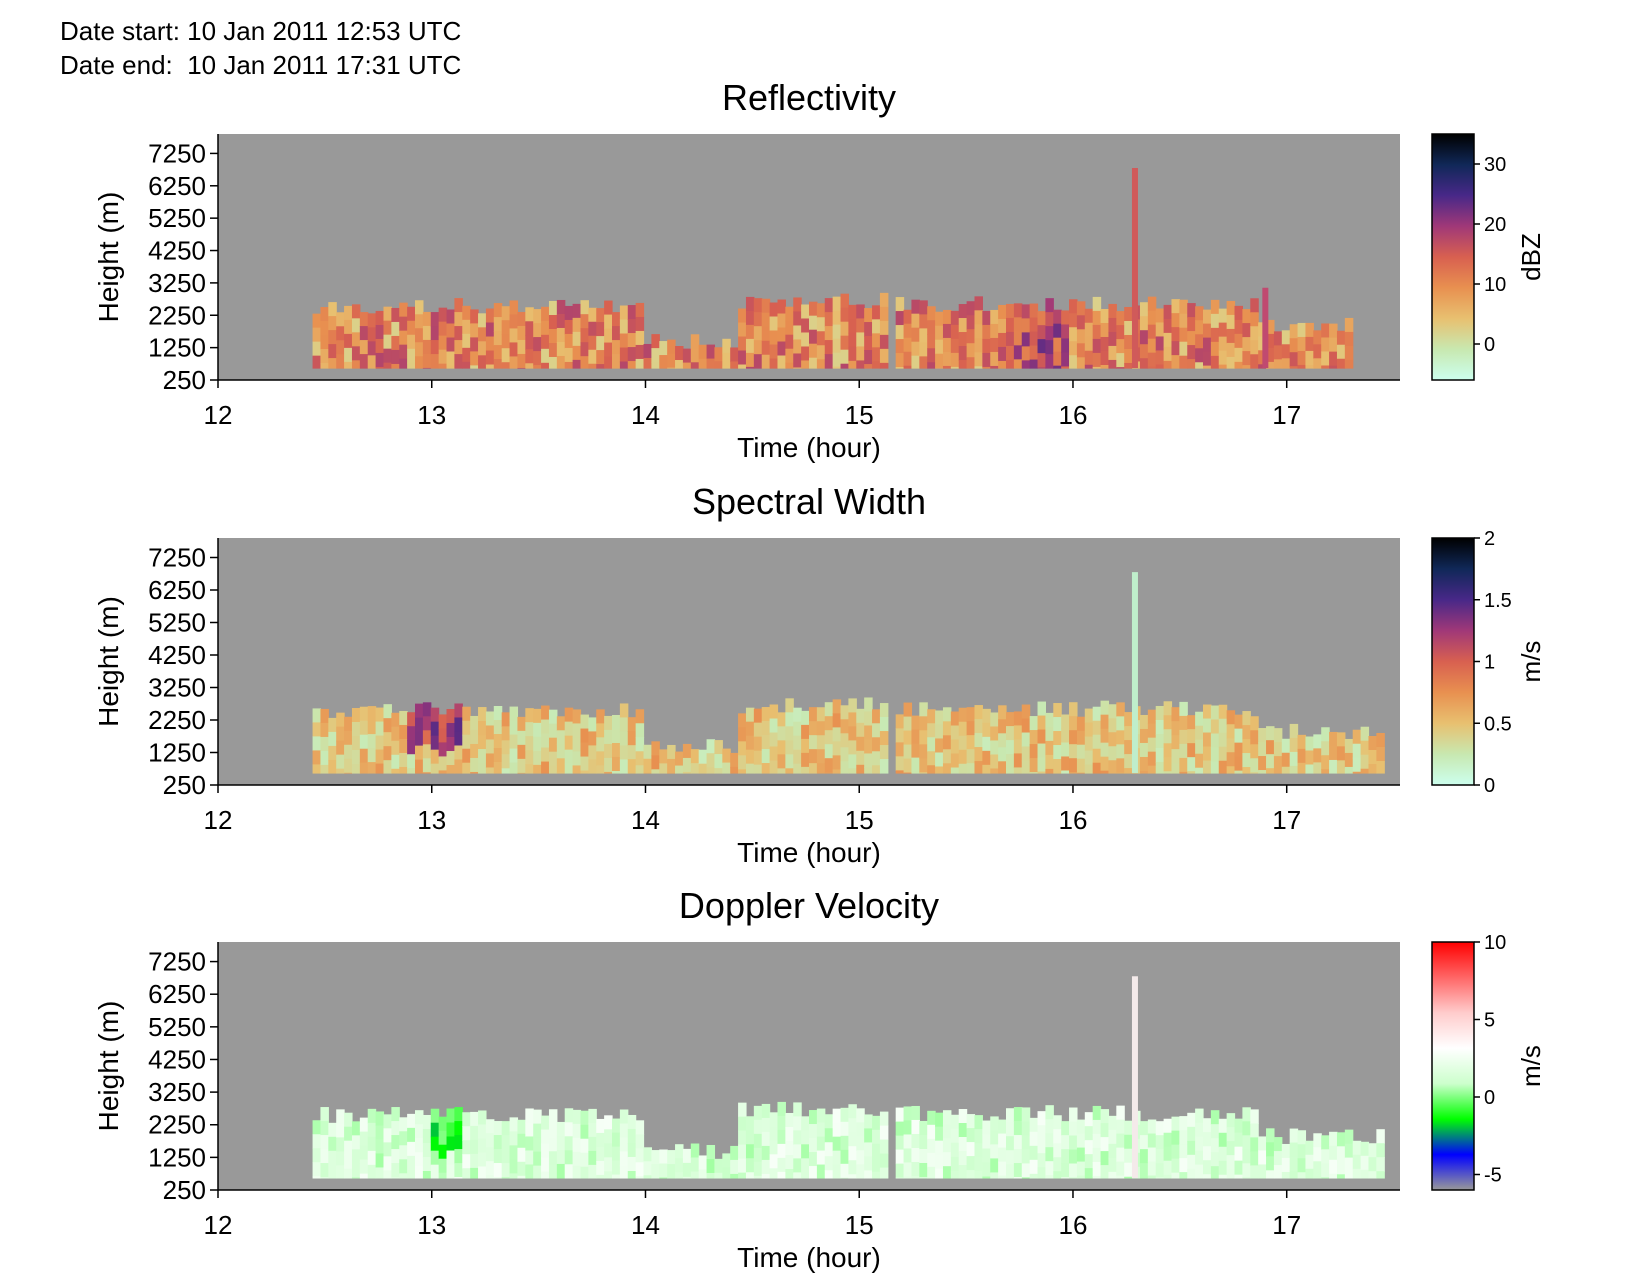 The width and height of the screenshot is (1650, 1275). I want to click on x-tick-label: 15, so click(859, 415).